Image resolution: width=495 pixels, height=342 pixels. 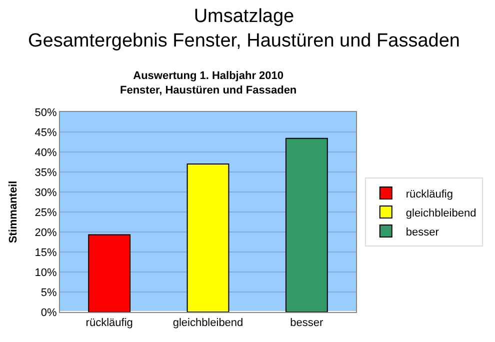 What do you see at coordinates (13, 212) in the screenshot?
I see `y-axis-title: Stimmanteil` at bounding box center [13, 212].